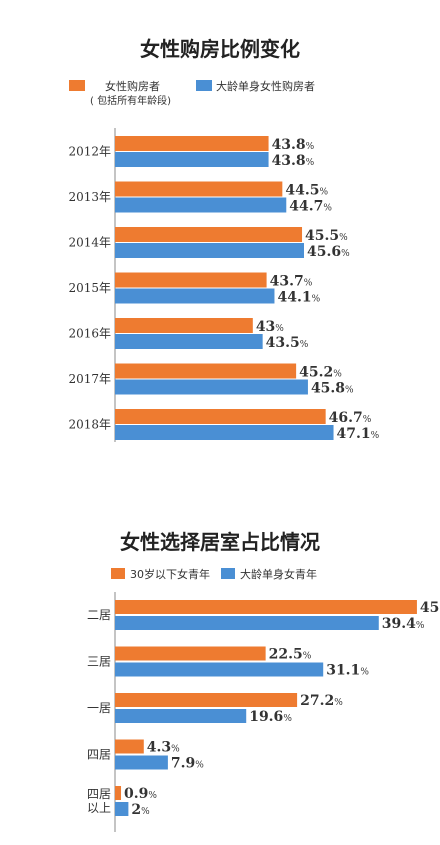  I want to click on value-label-c2-s0-0: 45.1%, so click(430, 608).